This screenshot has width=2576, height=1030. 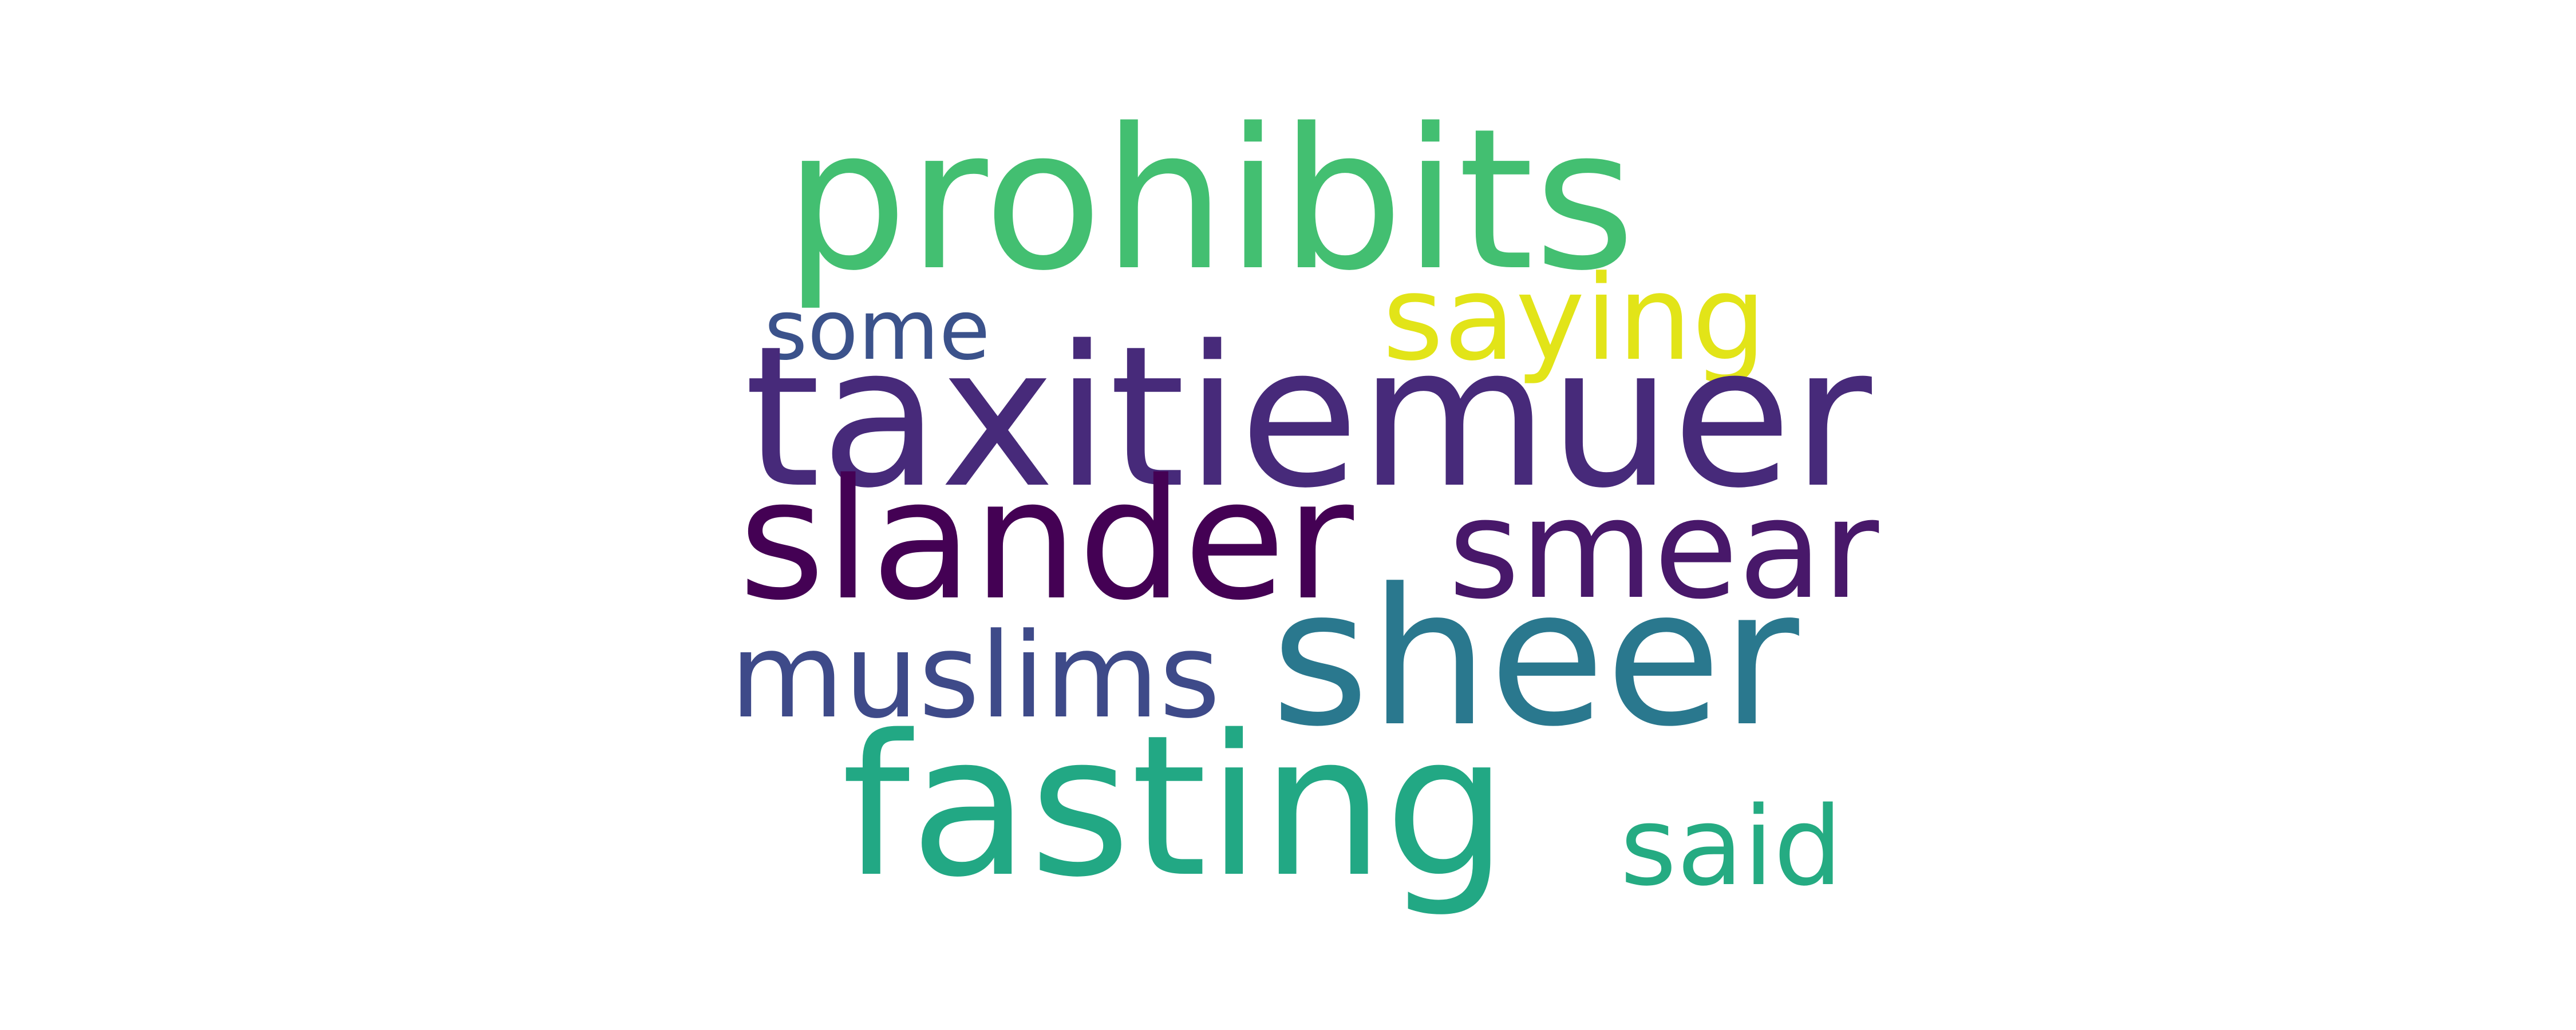 I want to click on word-muslims: muslims, so click(x=975, y=676).